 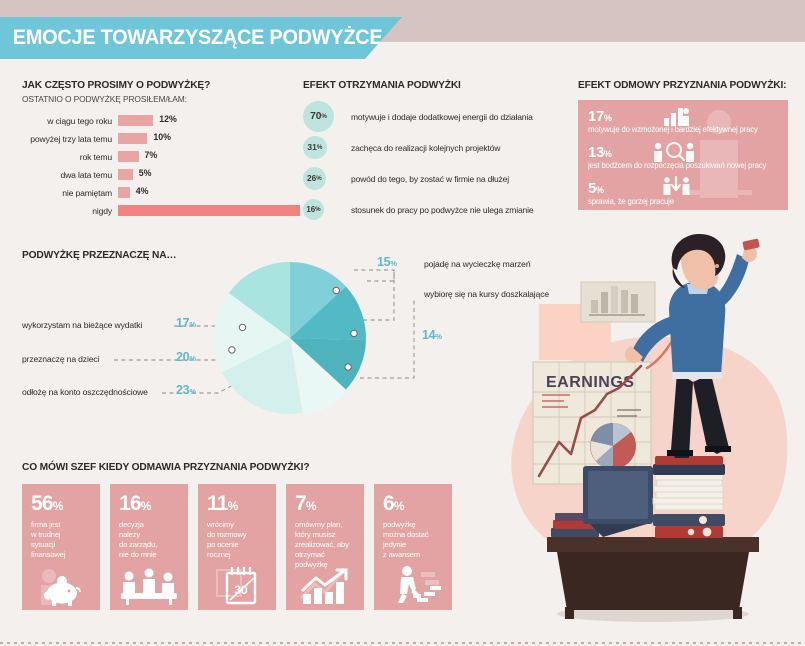 What do you see at coordinates (47, 503) in the screenshot?
I see `card-number: 56%` at bounding box center [47, 503].